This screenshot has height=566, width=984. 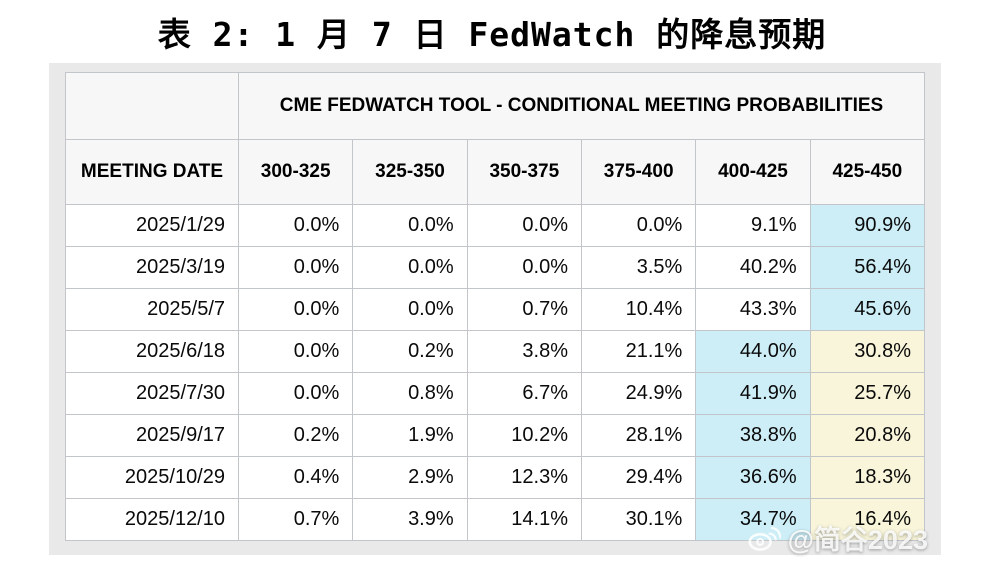 What do you see at coordinates (152, 172) in the screenshot?
I see `column-header-meeting-date: MEETING DATE` at bounding box center [152, 172].